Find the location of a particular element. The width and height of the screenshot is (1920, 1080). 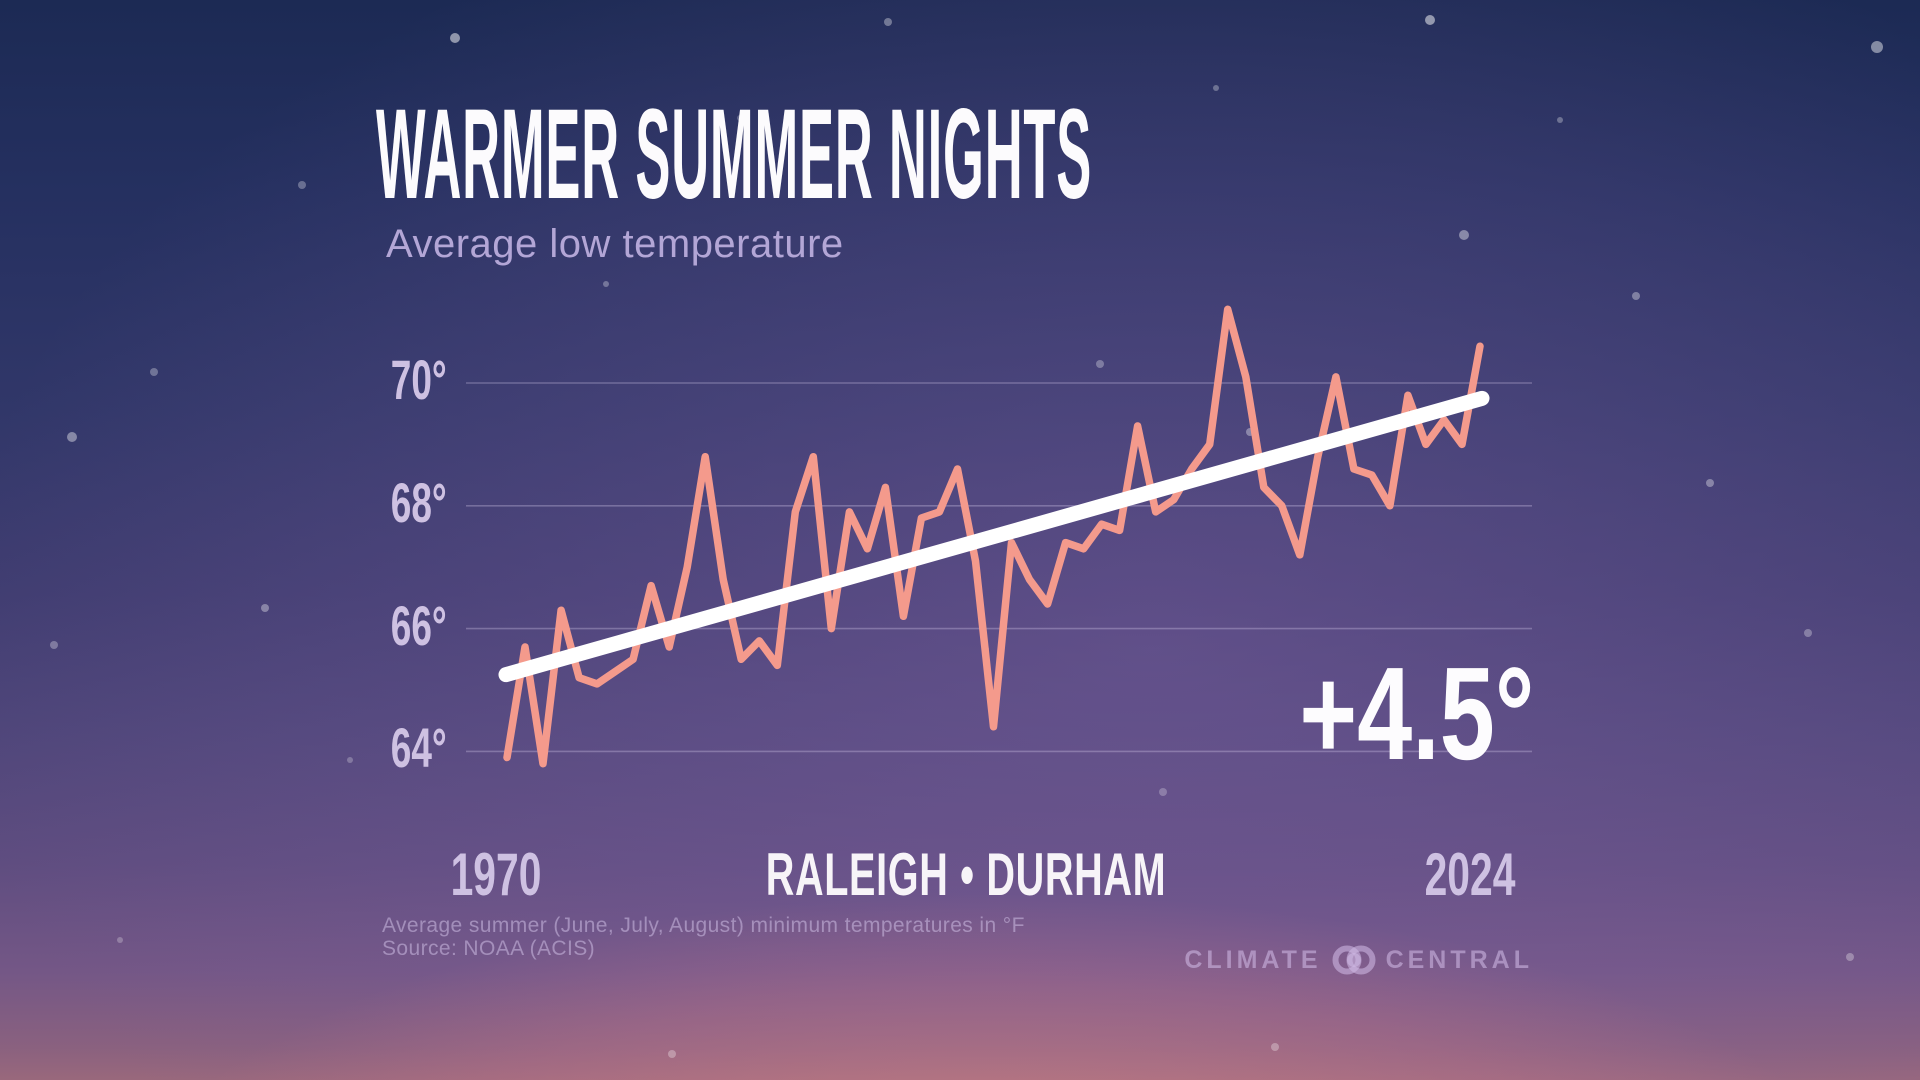

trend-annotation: +4.5° is located at coordinates (1416, 713).